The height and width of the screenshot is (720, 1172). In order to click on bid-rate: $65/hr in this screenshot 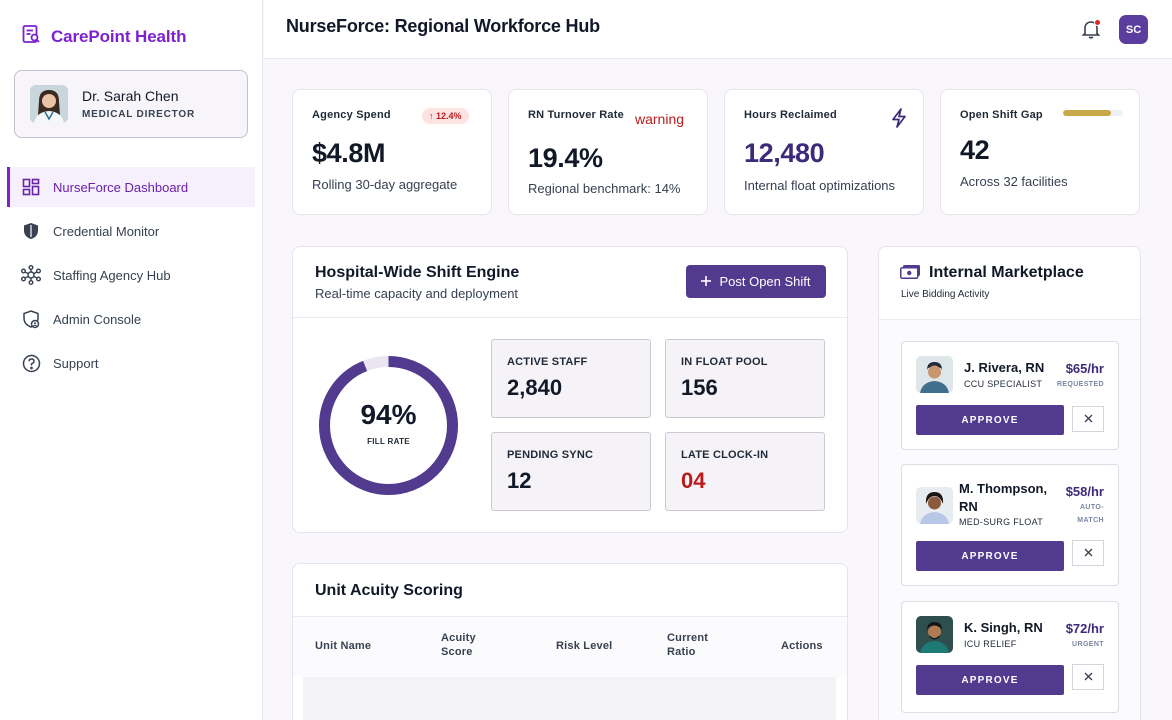, I will do `click(1084, 368)`.